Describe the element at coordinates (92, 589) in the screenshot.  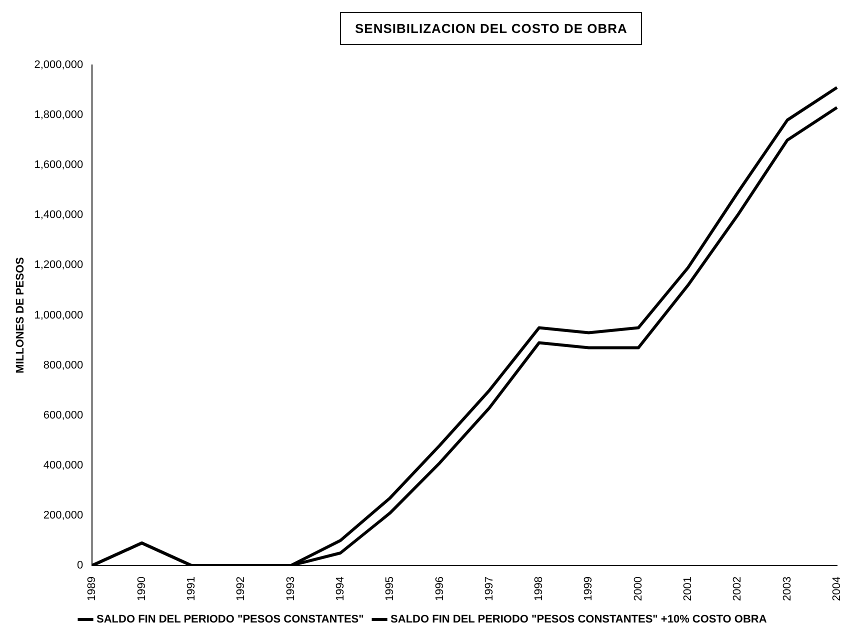
I see `x-tick-label: 1989` at that location.